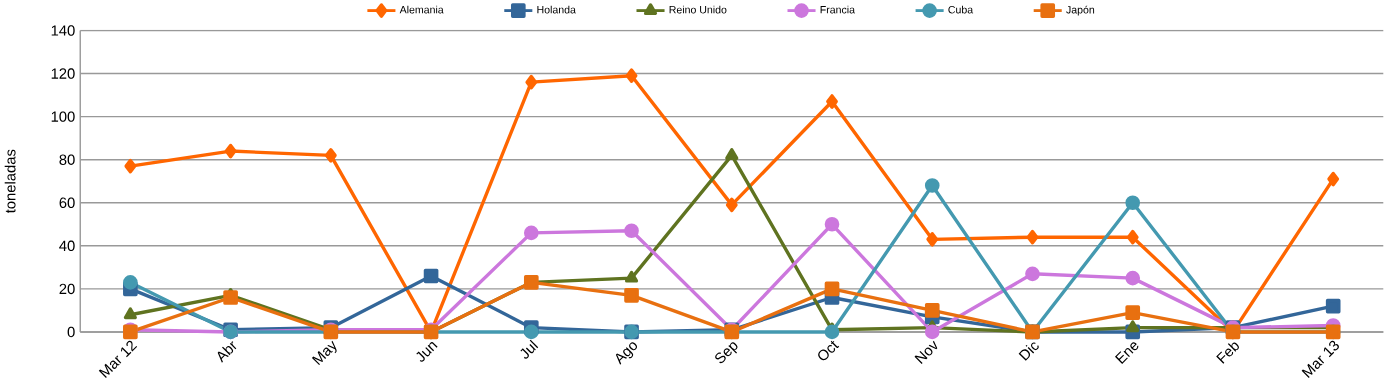 Image resolution: width=1384 pixels, height=386 pixels. What do you see at coordinates (1028, 352) in the screenshot?
I see `x-tick-label: Dic` at bounding box center [1028, 352].